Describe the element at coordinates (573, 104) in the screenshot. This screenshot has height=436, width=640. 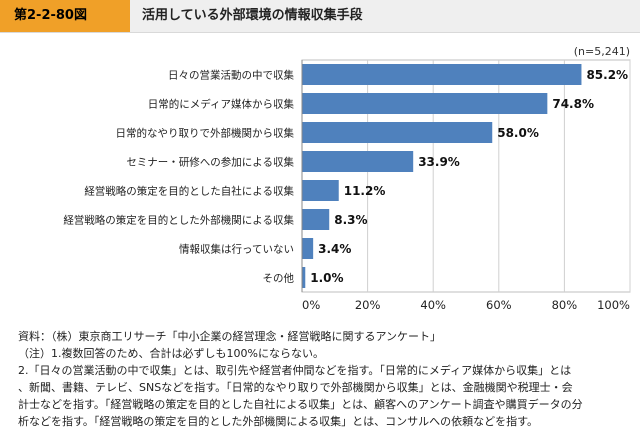
I see `value-label: 74.8%` at that location.